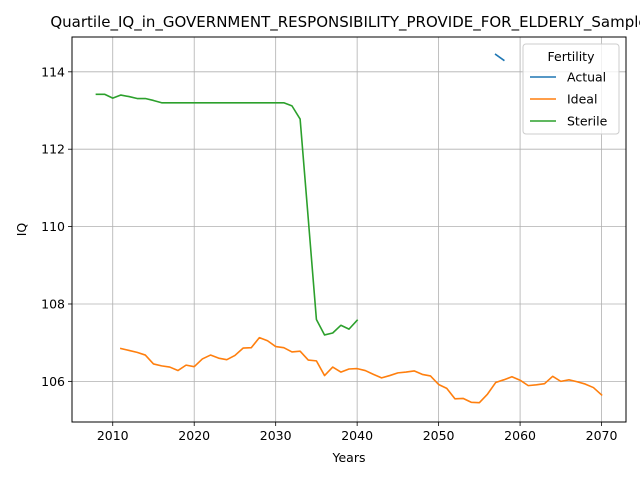 The height and width of the screenshot is (480, 640). What do you see at coordinates (499, 57) in the screenshot?
I see `series-line-actual` at bounding box center [499, 57].